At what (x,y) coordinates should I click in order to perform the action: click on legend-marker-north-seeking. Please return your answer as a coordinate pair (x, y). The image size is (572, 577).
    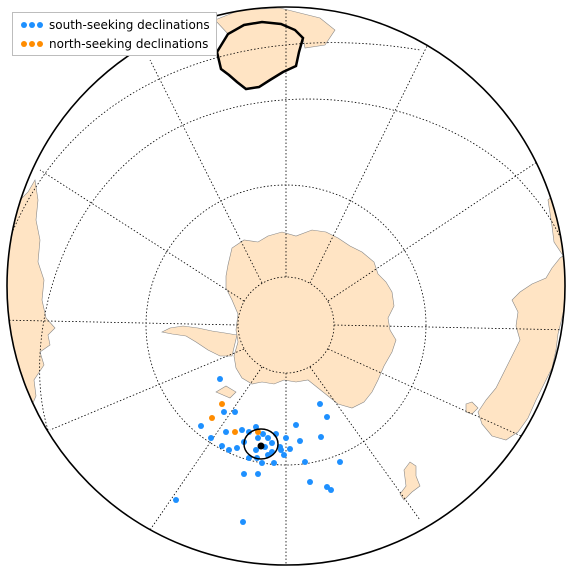
    Looking at the image, I should click on (32, 44).